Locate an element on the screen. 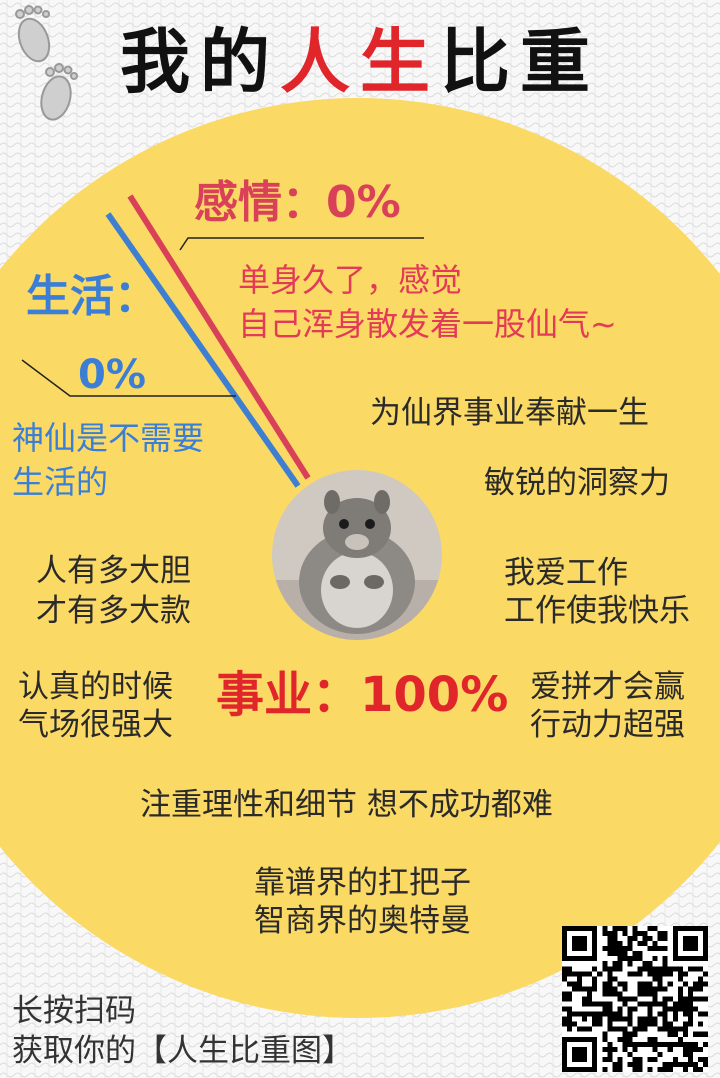  phrase-5b: 气场很强大 is located at coordinates (95, 725).